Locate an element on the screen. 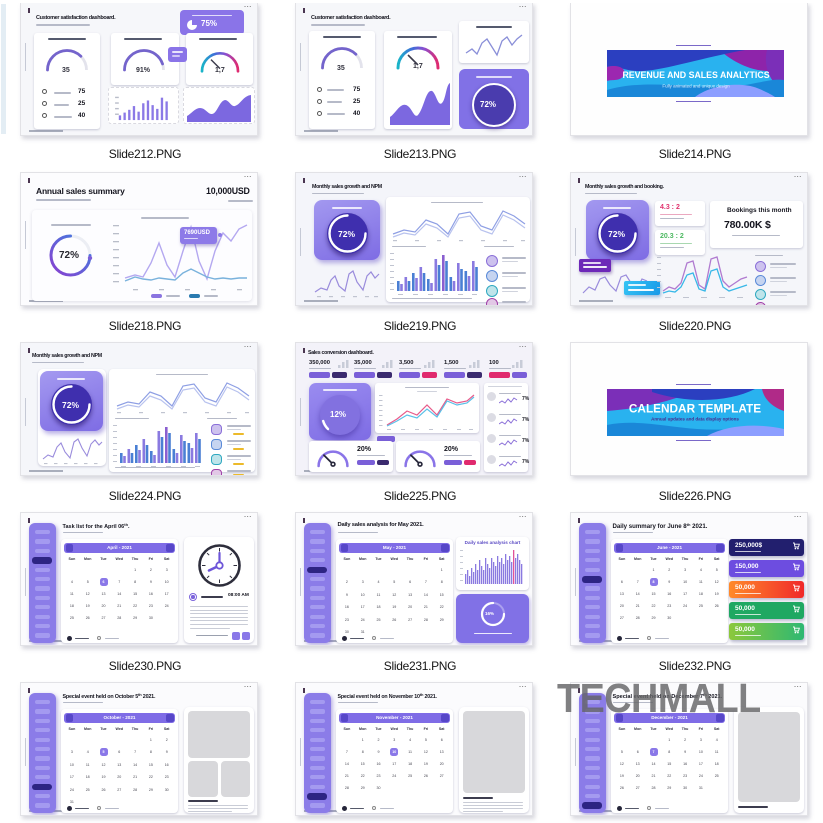 Image resolution: width=823 pixels, height=823 pixels. svg-text: REVENUE AND SALES ANALYTICS is located at coordinates (695, 75).